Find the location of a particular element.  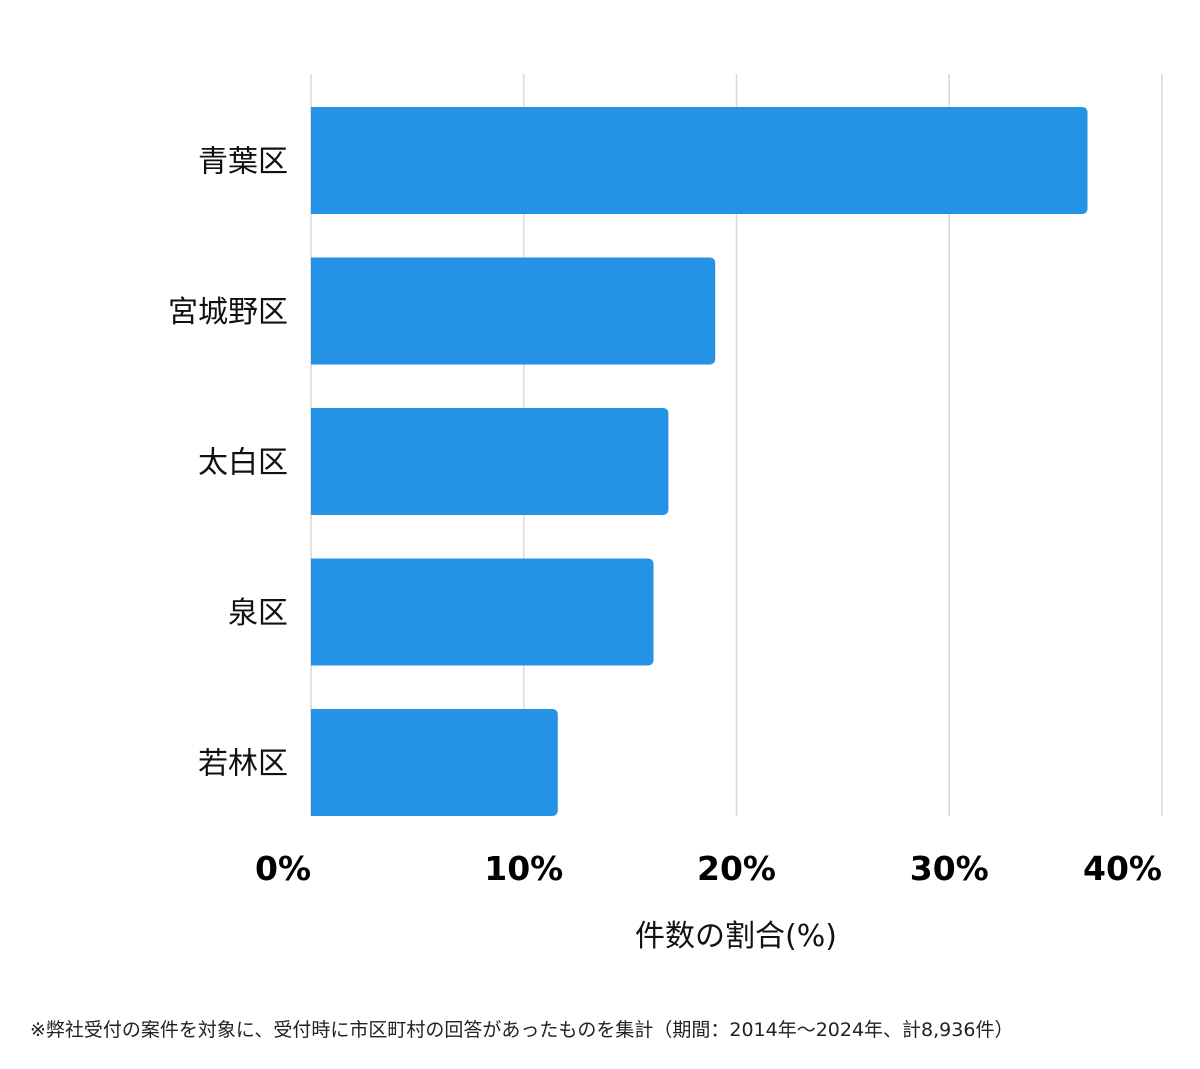

category-label: 若林区 is located at coordinates (243, 764).